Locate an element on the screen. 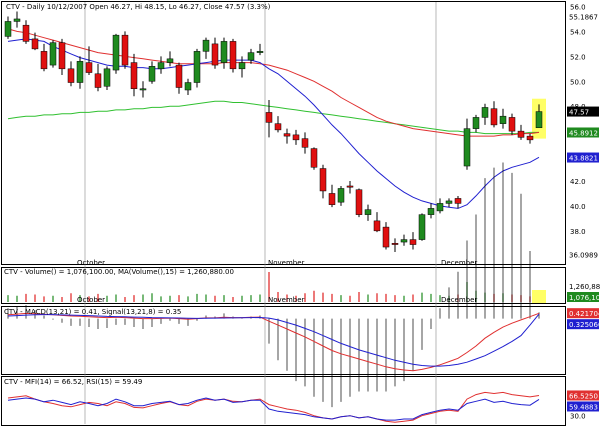 The width and height of the screenshot is (600, 432). macd-line is located at coordinates (273, 342).